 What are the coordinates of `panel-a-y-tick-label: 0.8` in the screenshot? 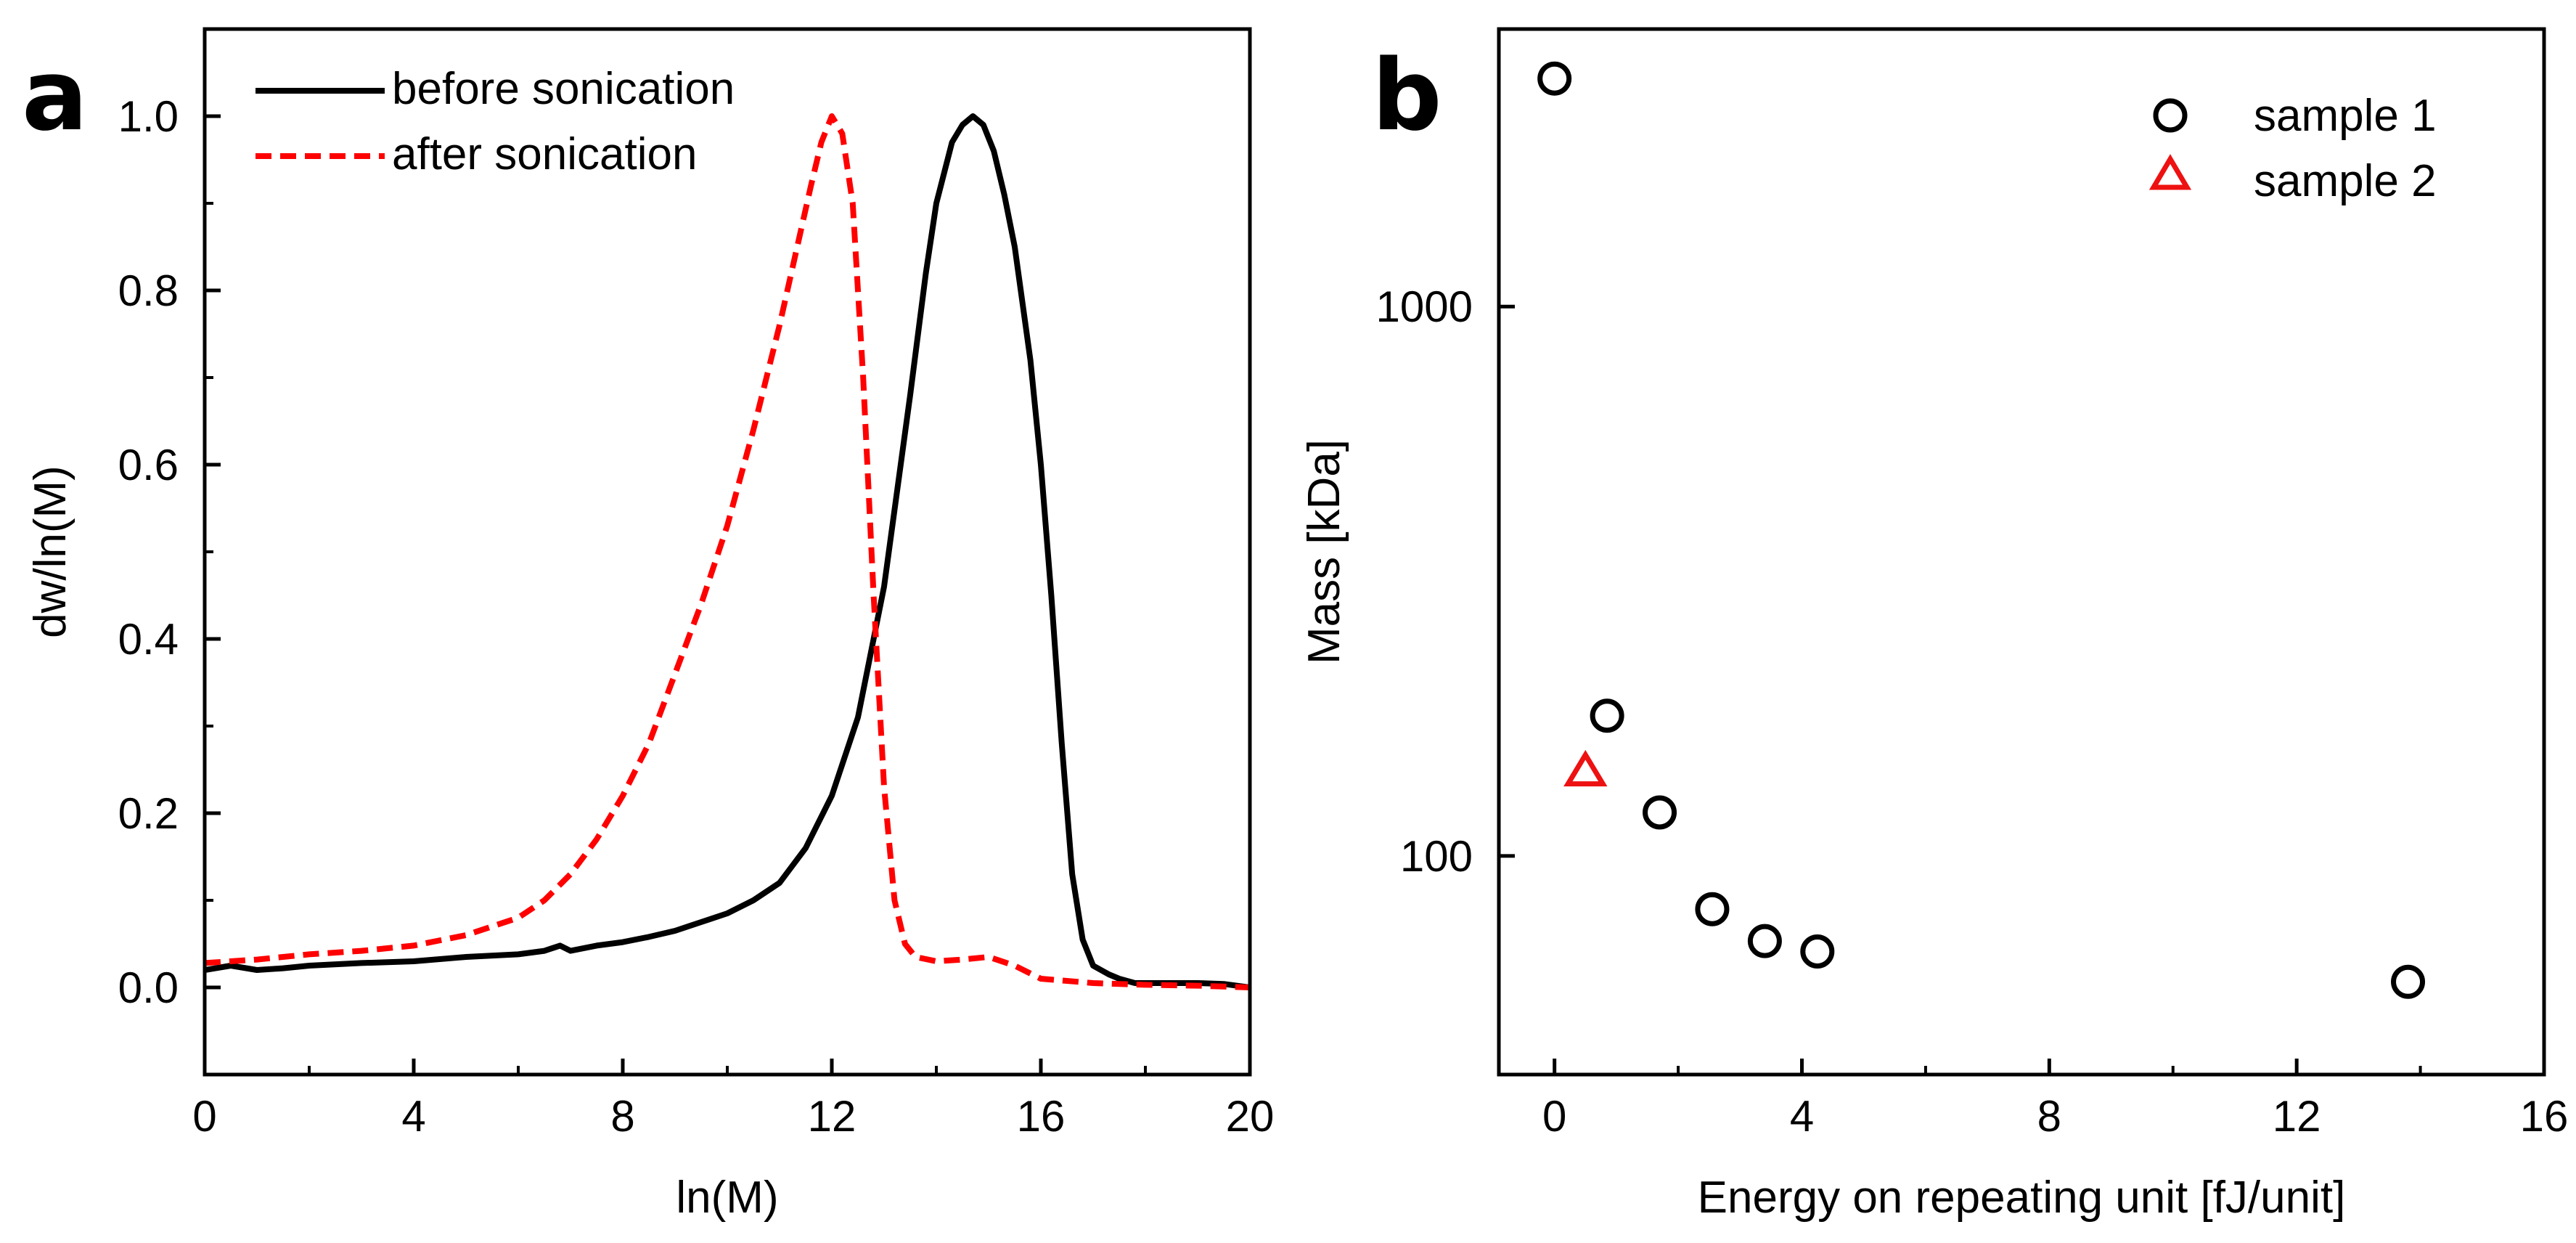 It's located at (148, 290).